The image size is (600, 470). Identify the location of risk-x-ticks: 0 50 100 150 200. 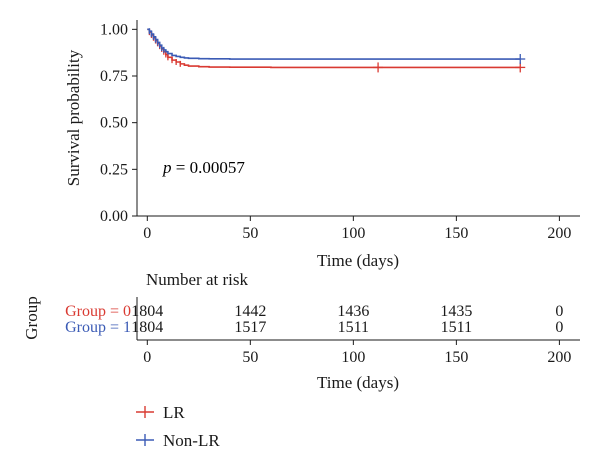
(357, 353).